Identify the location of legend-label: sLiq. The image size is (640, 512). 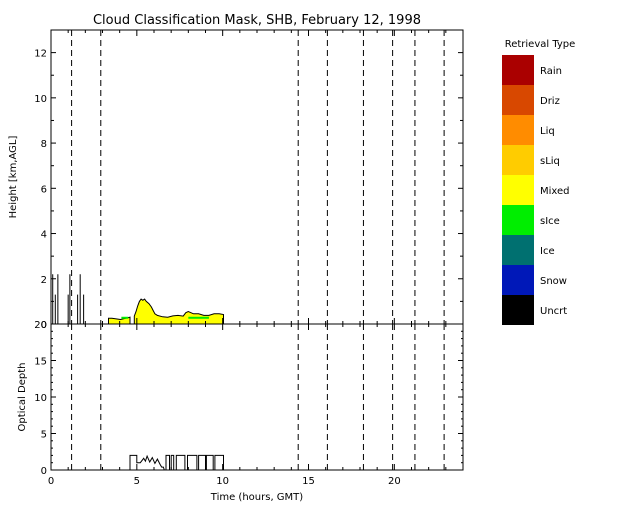
(550, 161).